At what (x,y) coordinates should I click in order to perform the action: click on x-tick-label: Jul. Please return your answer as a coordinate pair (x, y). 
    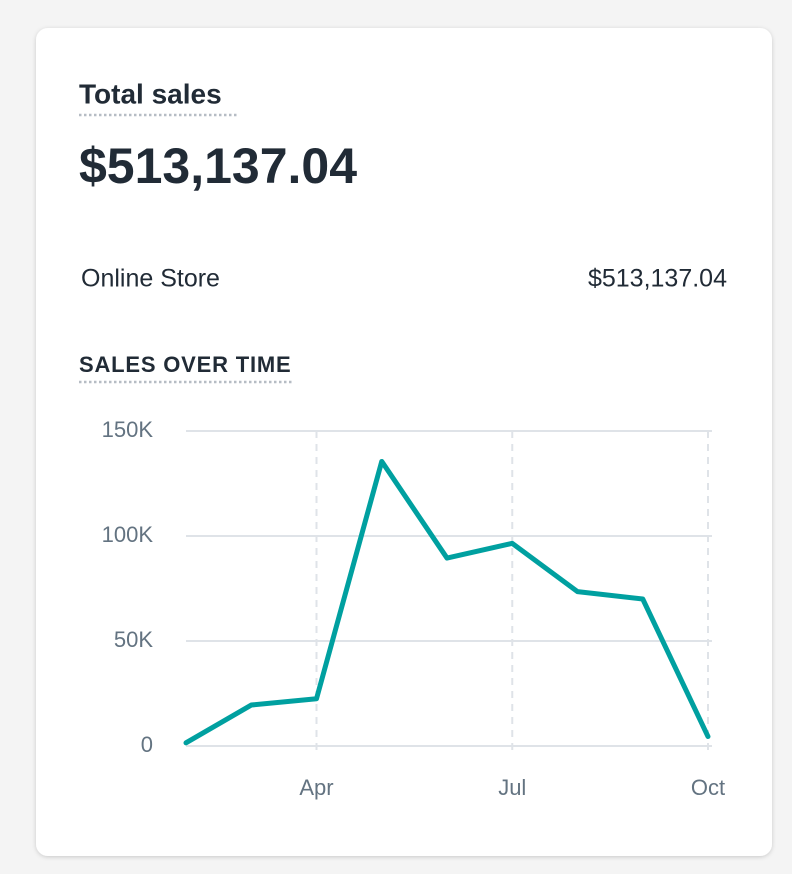
    Looking at the image, I should click on (512, 787).